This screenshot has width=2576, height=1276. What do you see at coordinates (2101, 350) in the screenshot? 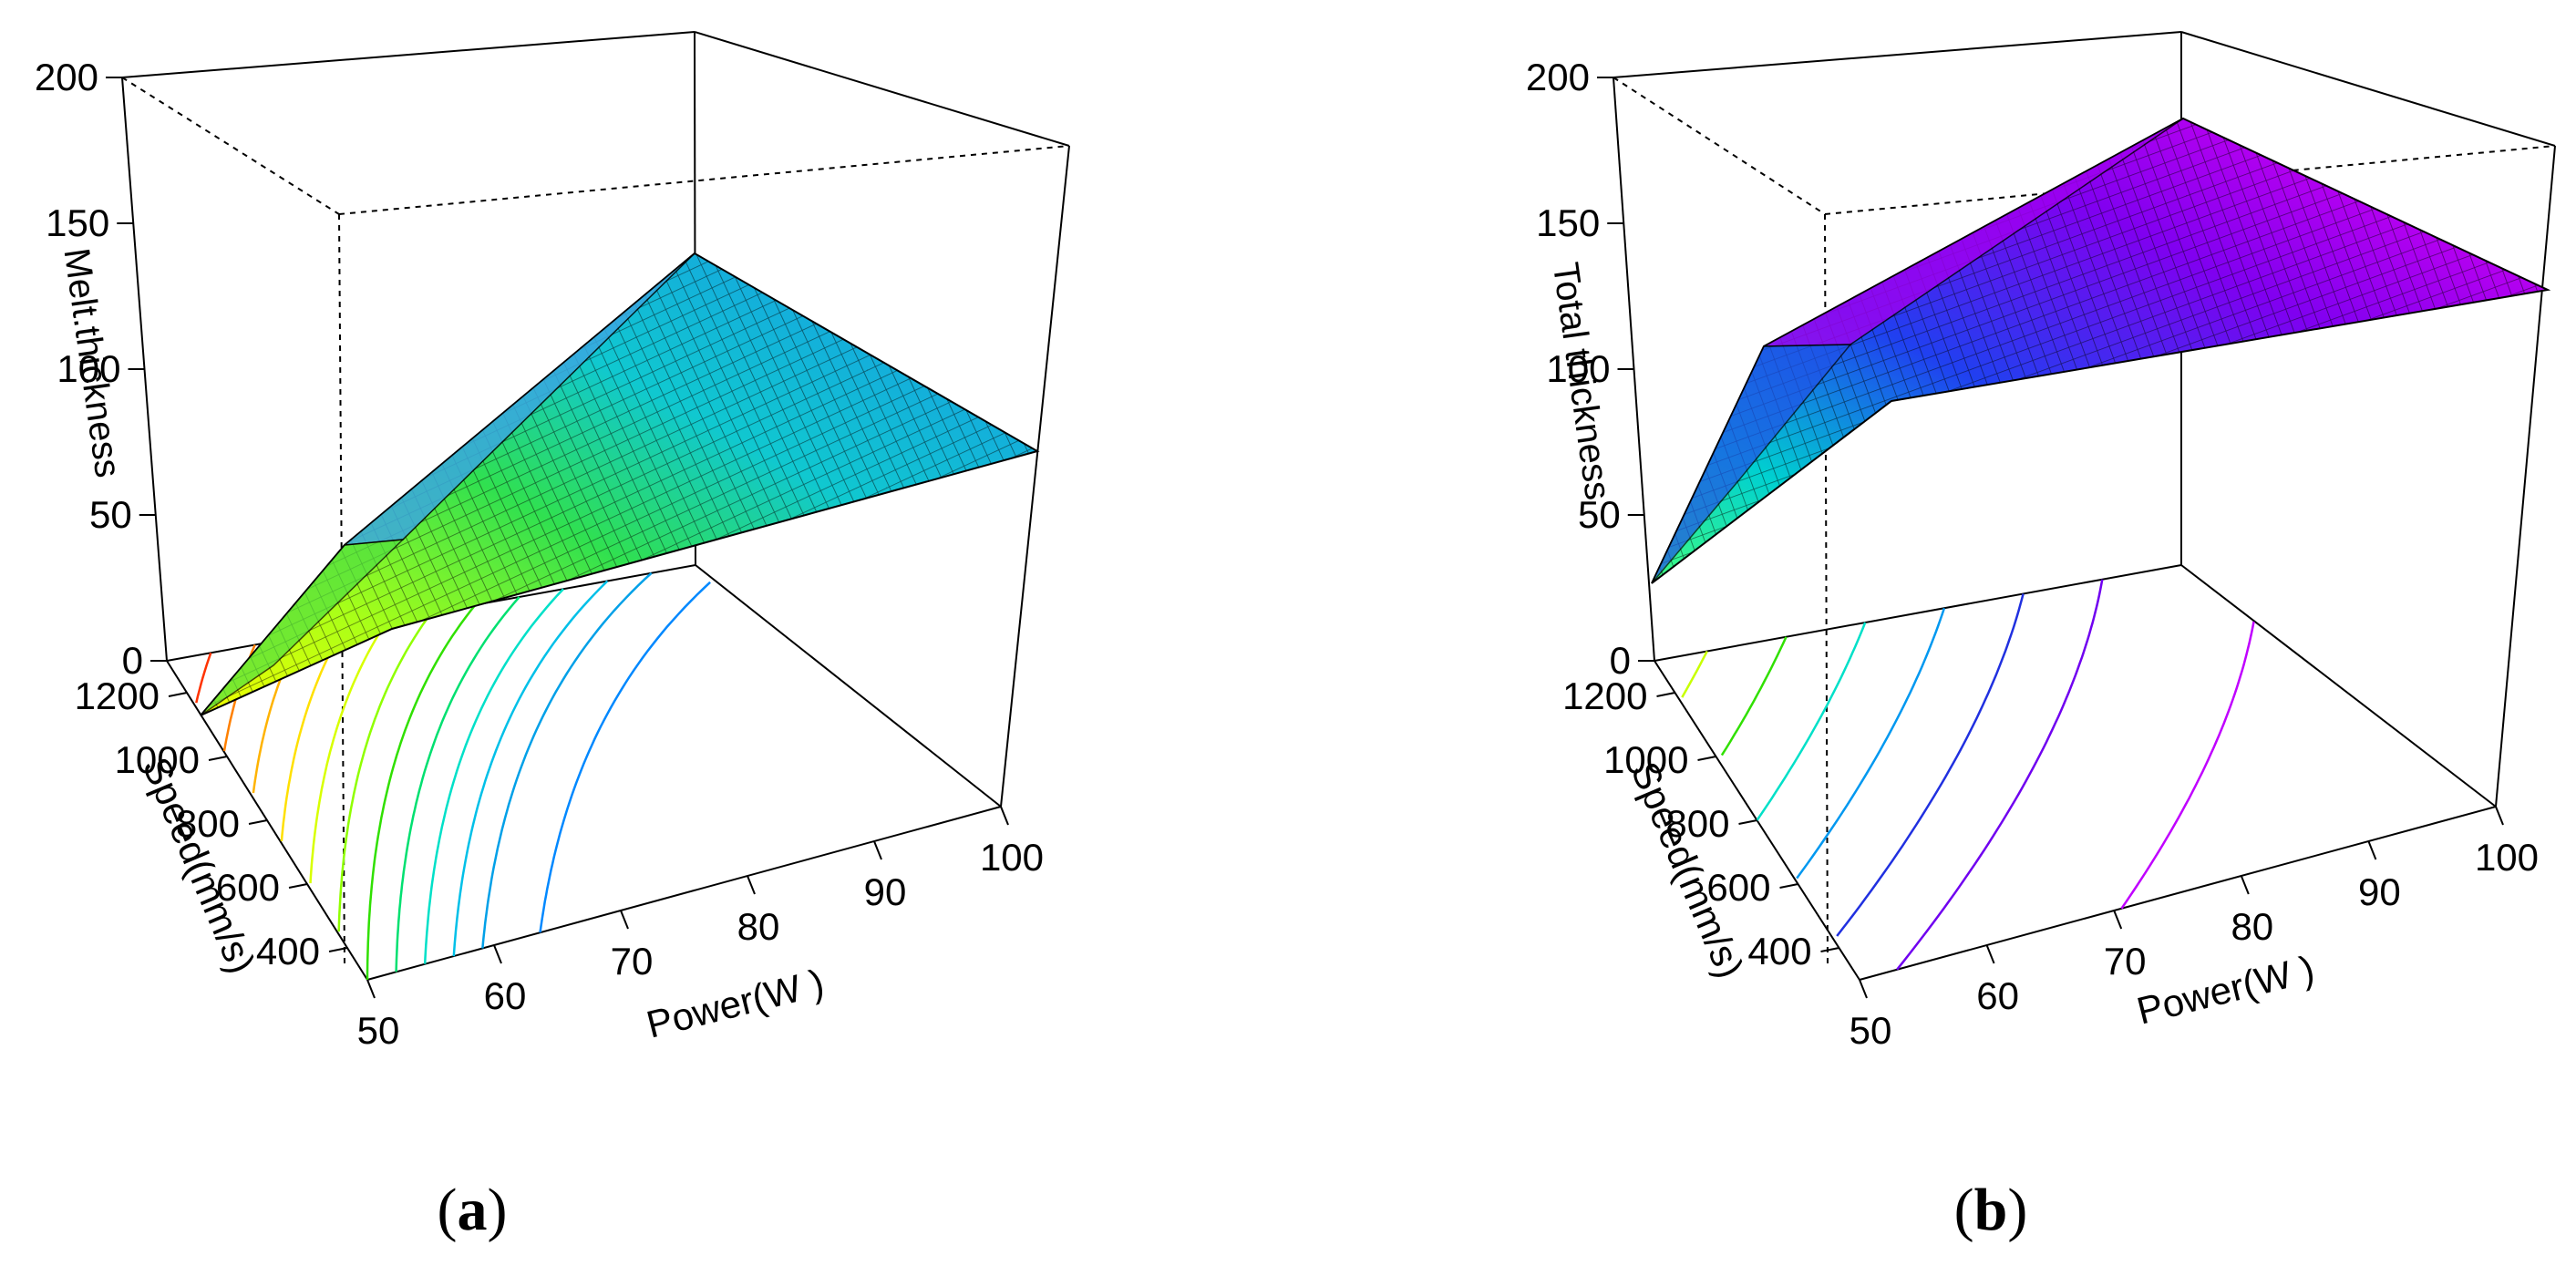
I see `response-surface-b` at bounding box center [2101, 350].